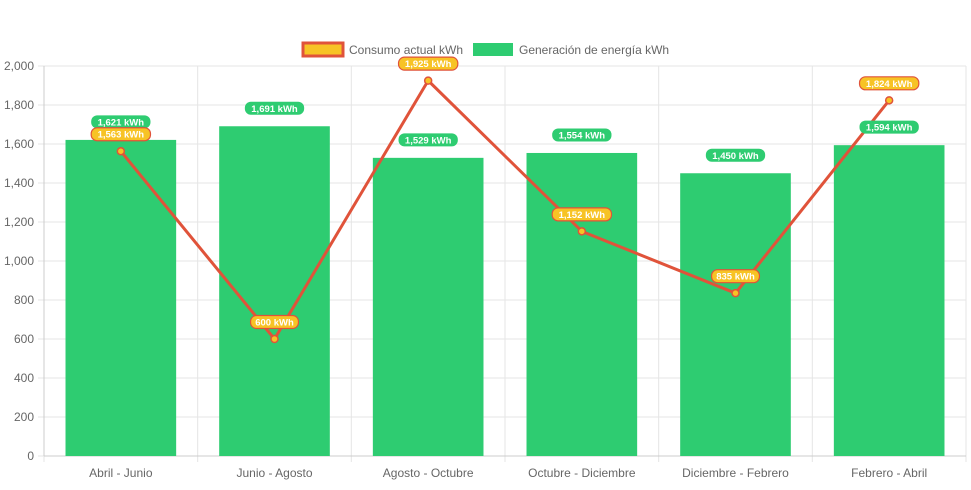  I want to click on data-label-consumo: 835 kWh, so click(735, 277).